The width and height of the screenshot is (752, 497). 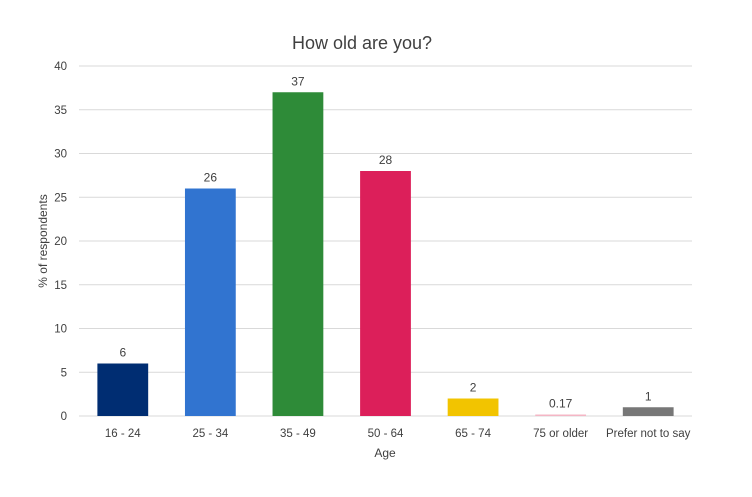 What do you see at coordinates (298, 434) in the screenshot?
I see `x-tick-label: 35 - 49` at bounding box center [298, 434].